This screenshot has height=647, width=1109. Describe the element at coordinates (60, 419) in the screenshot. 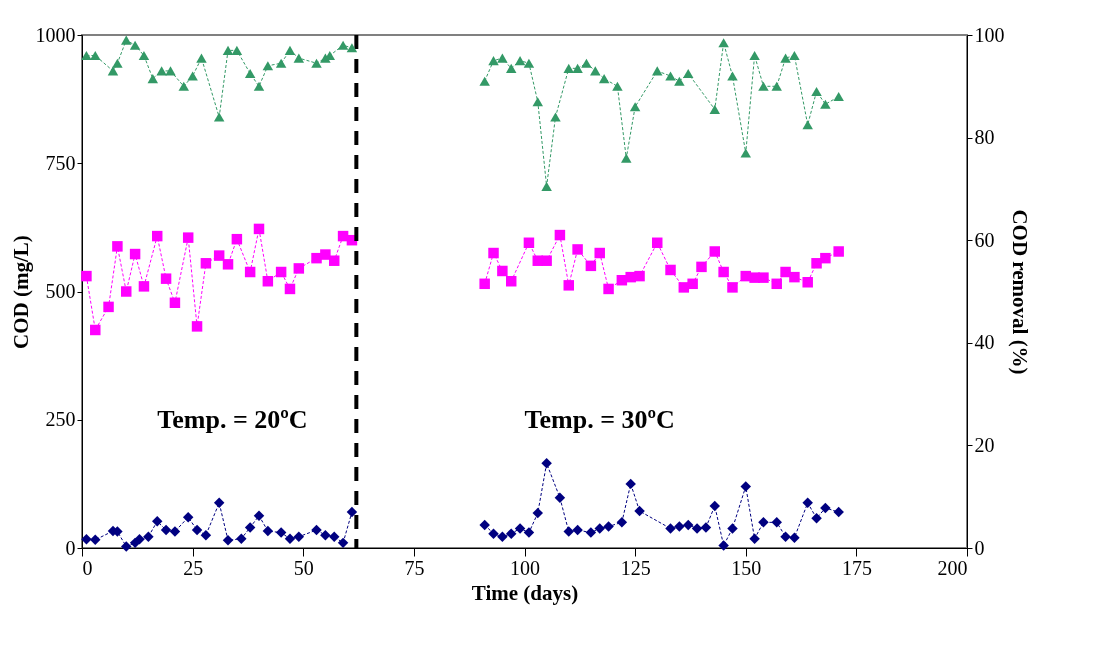

I see `y-tick-label: 250` at that location.